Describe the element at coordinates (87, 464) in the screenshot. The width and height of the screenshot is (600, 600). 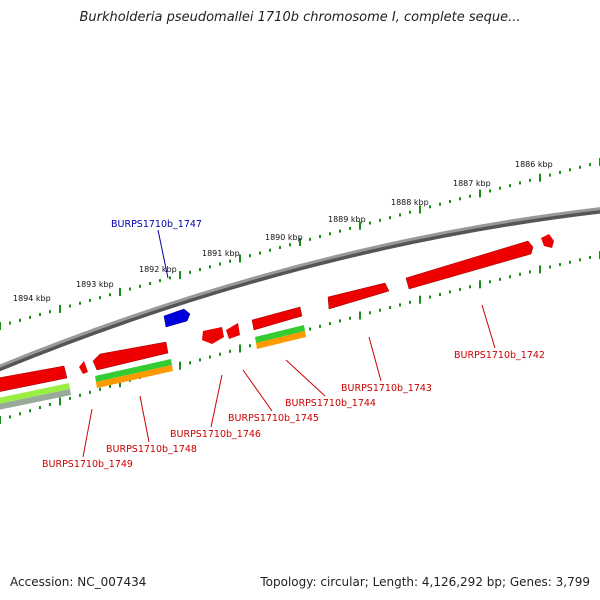
I see `gene-label-1749: BURPS1710b_1749` at that location.